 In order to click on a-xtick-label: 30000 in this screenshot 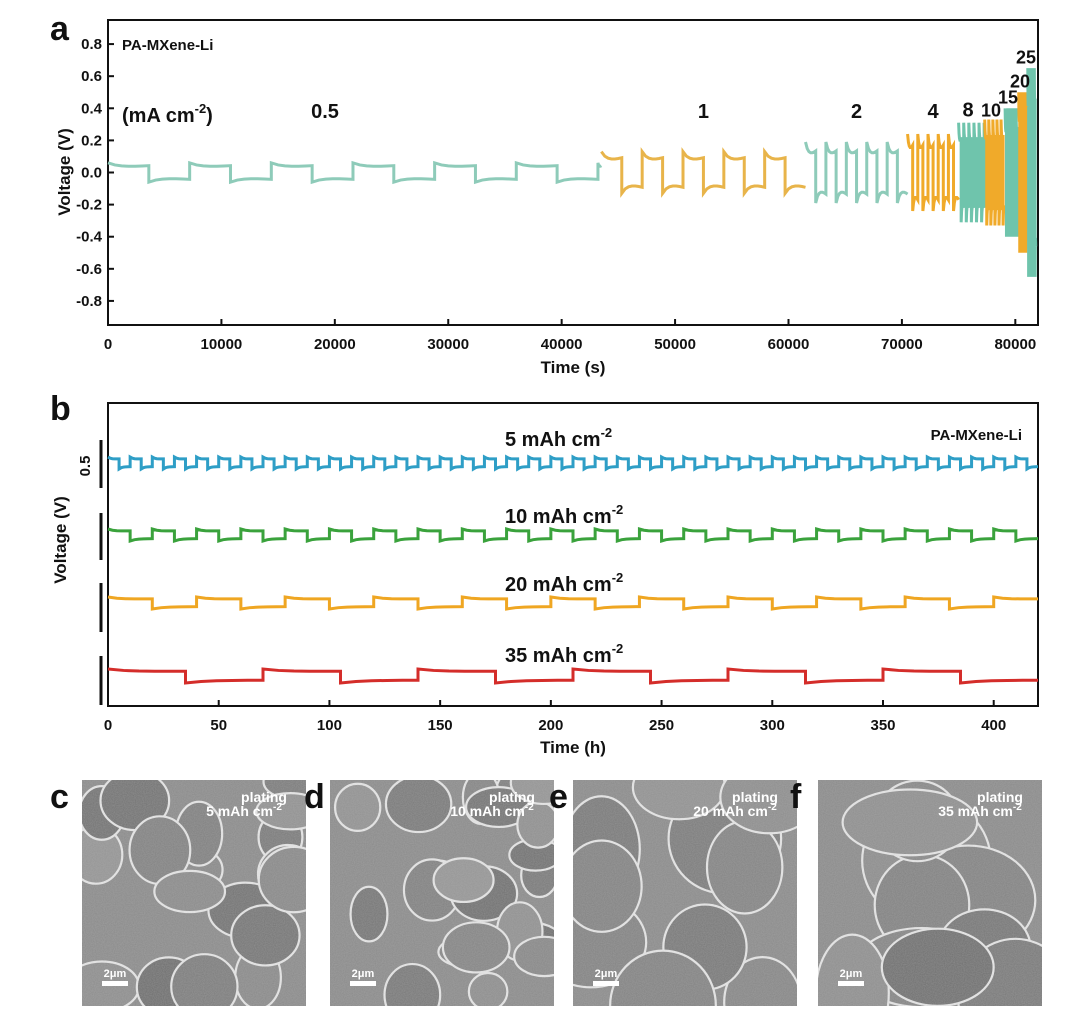, I will do `click(448, 344)`.